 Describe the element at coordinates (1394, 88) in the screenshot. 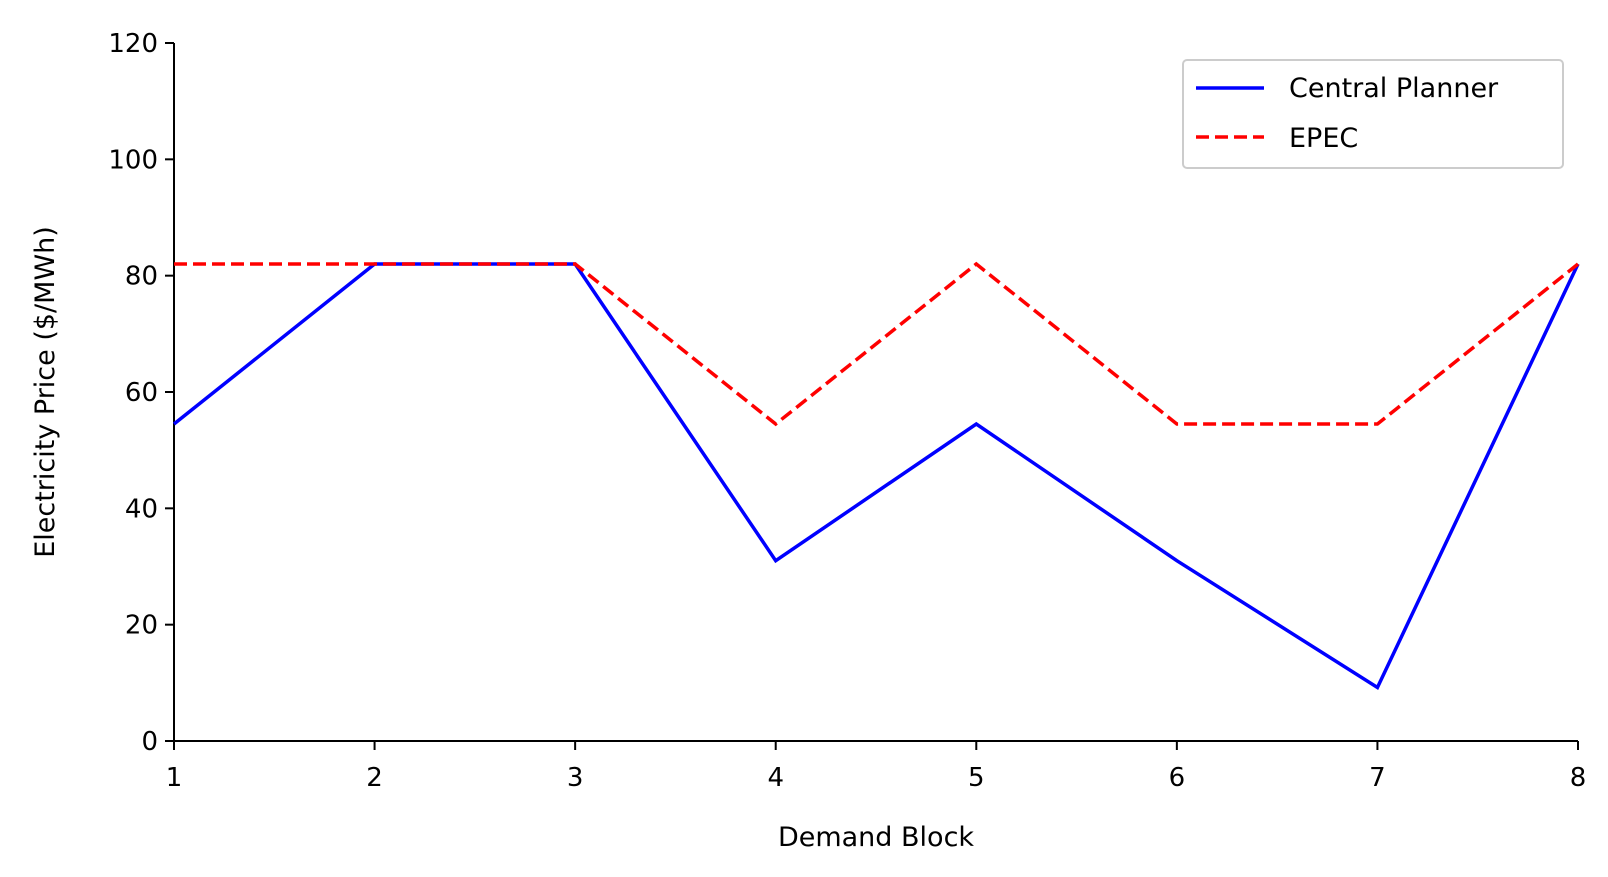

I see `legend-label-central-planner: Central Planner` at that location.